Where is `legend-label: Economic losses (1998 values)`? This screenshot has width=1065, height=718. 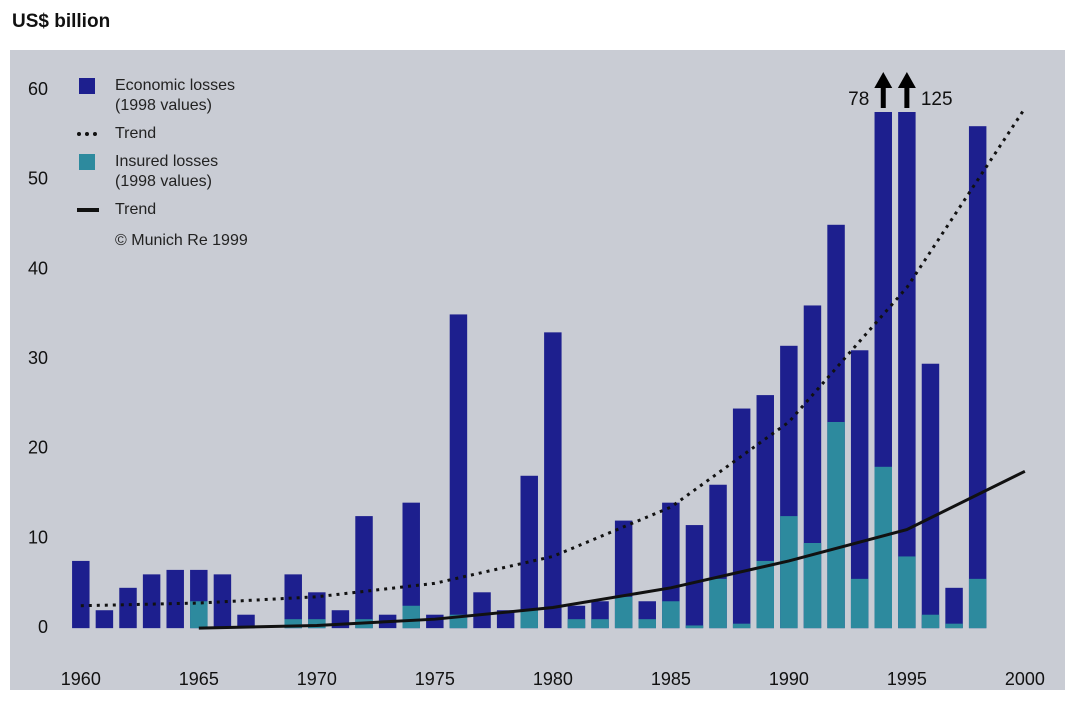
legend-label: Economic losses (1998 values) is located at coordinates (175, 95).